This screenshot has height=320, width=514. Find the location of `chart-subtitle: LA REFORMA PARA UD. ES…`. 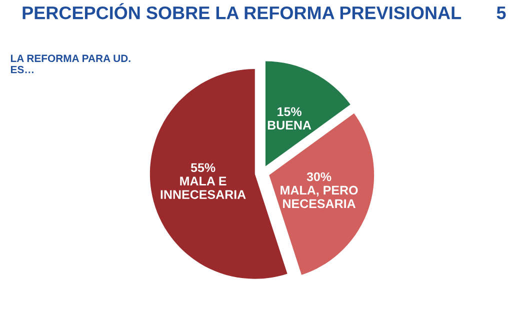

chart-subtitle: LA REFORMA PARA UD. ES… is located at coordinates (70, 64).